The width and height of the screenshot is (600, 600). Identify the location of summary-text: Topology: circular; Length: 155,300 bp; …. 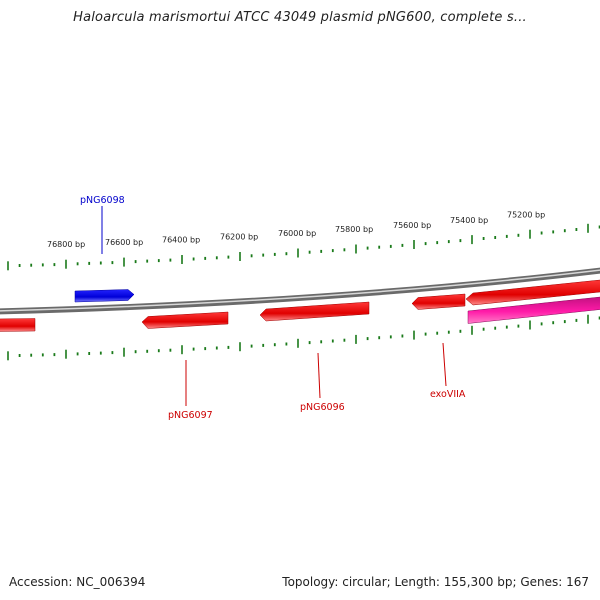
(435, 582).